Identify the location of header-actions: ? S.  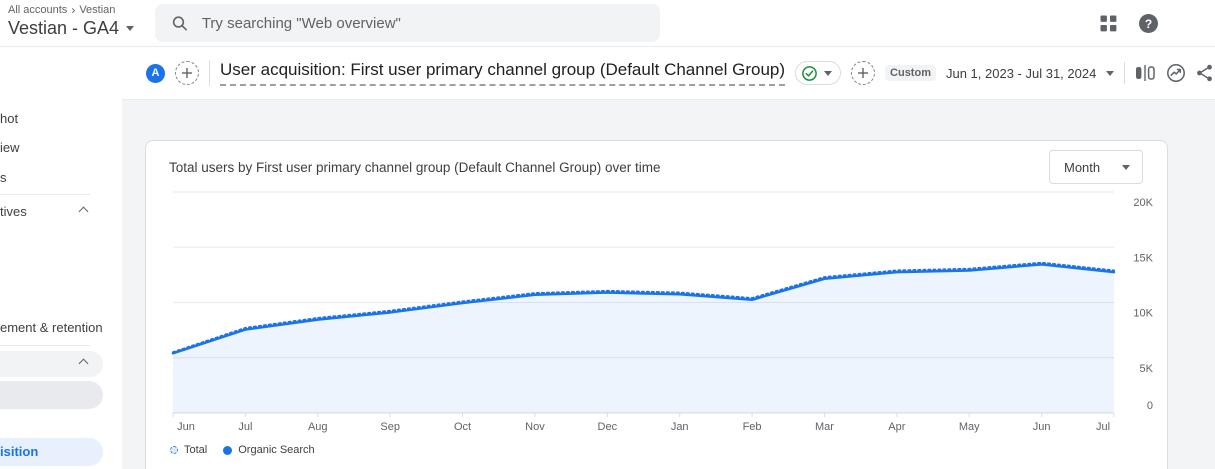
(1152, 23).